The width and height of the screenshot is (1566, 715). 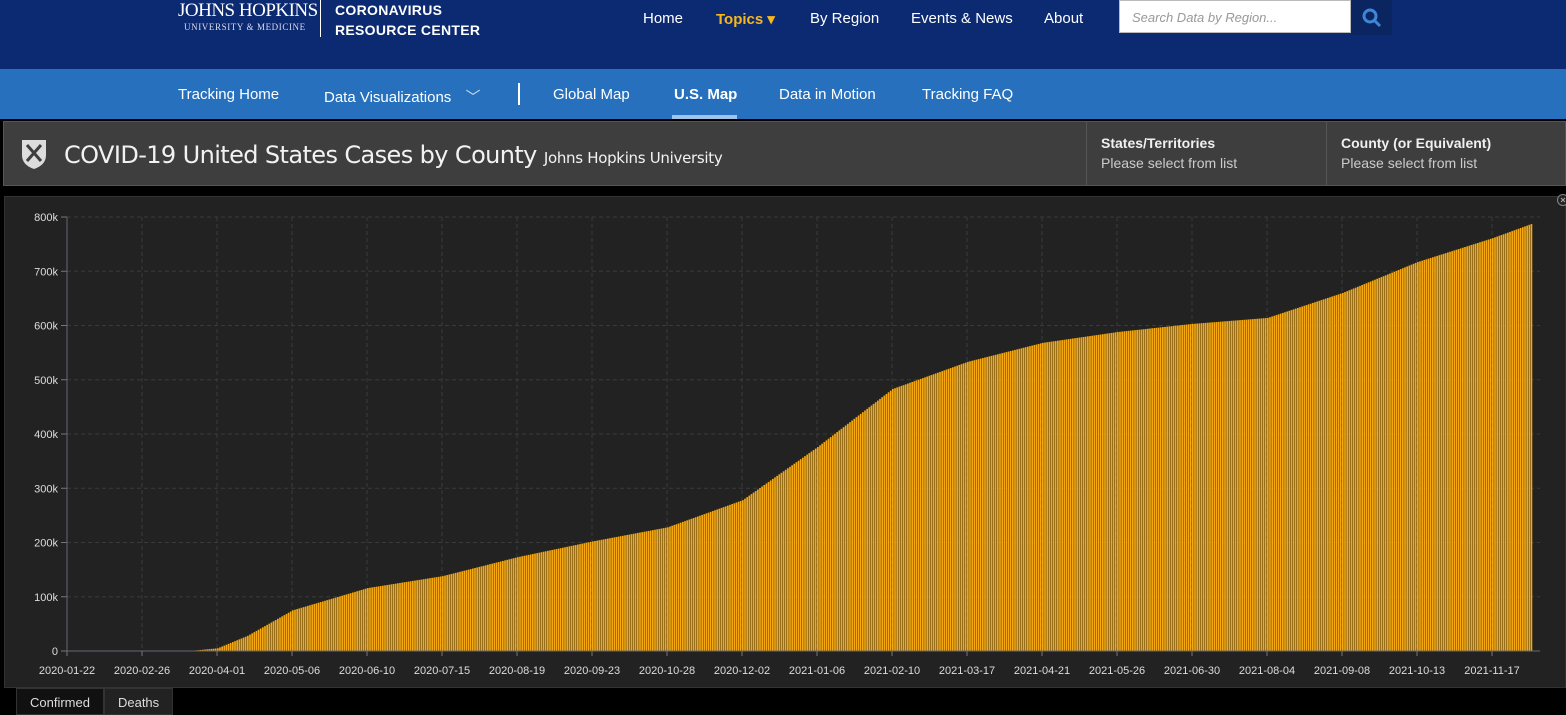 What do you see at coordinates (591, 94) in the screenshot?
I see `subnav-global-map: Global Map` at bounding box center [591, 94].